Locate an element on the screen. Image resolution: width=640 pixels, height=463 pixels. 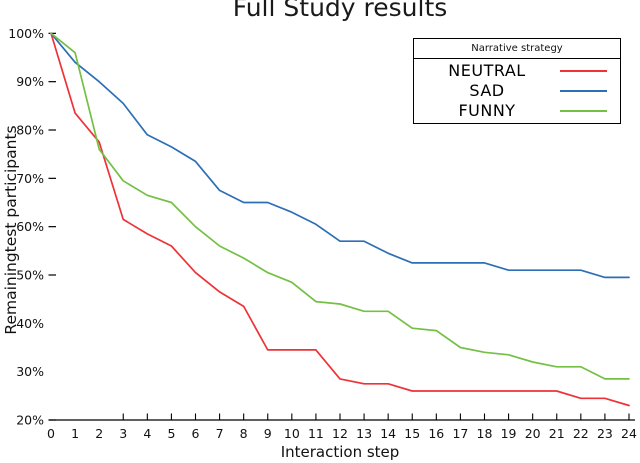
x-tick-label: 8 is located at coordinates (244, 433).